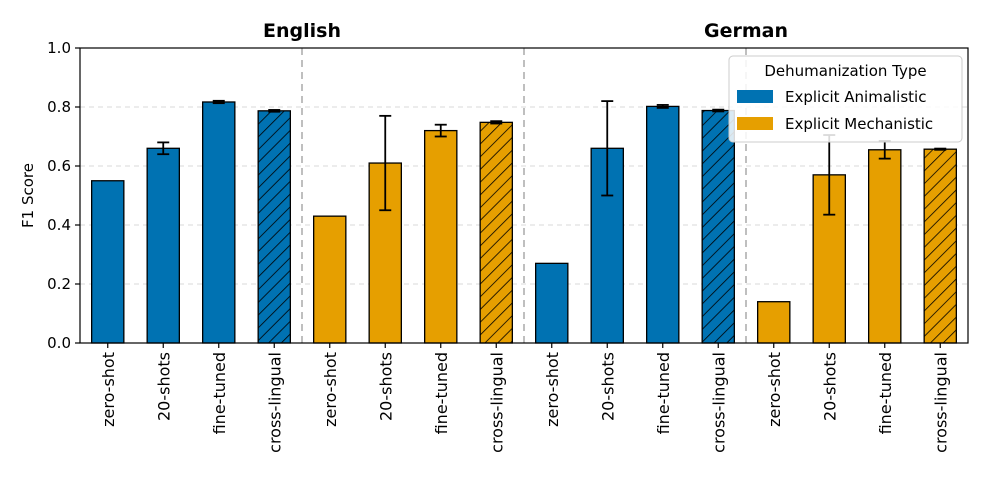 The height and width of the screenshot is (493, 987). I want to click on y-tick-label: 0.0, so click(59, 343).